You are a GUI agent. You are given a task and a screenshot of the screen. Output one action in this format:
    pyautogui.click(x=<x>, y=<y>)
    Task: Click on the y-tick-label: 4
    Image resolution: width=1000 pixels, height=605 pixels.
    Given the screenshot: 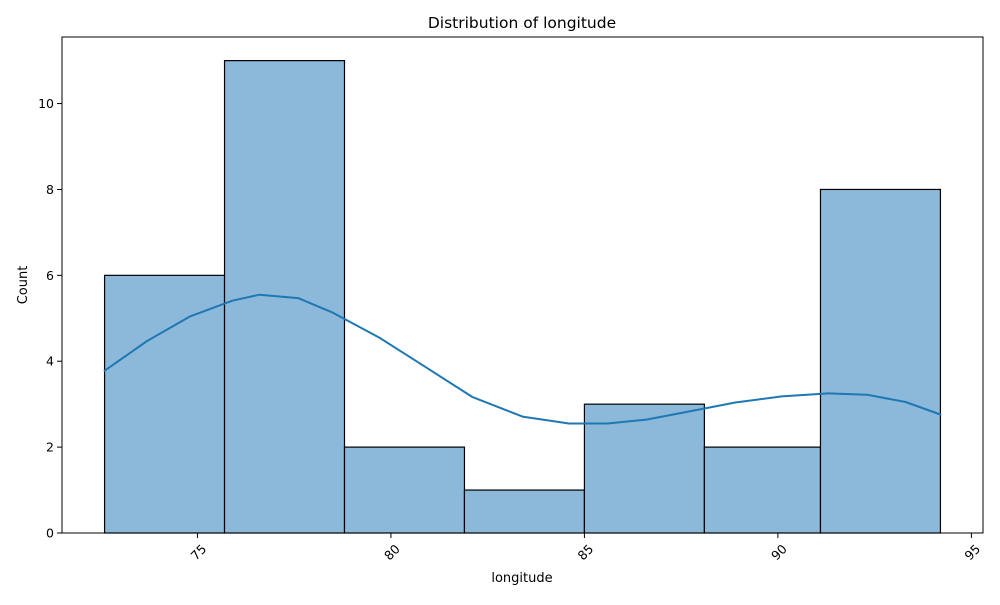 What is the action you would take?
    pyautogui.click(x=50, y=361)
    